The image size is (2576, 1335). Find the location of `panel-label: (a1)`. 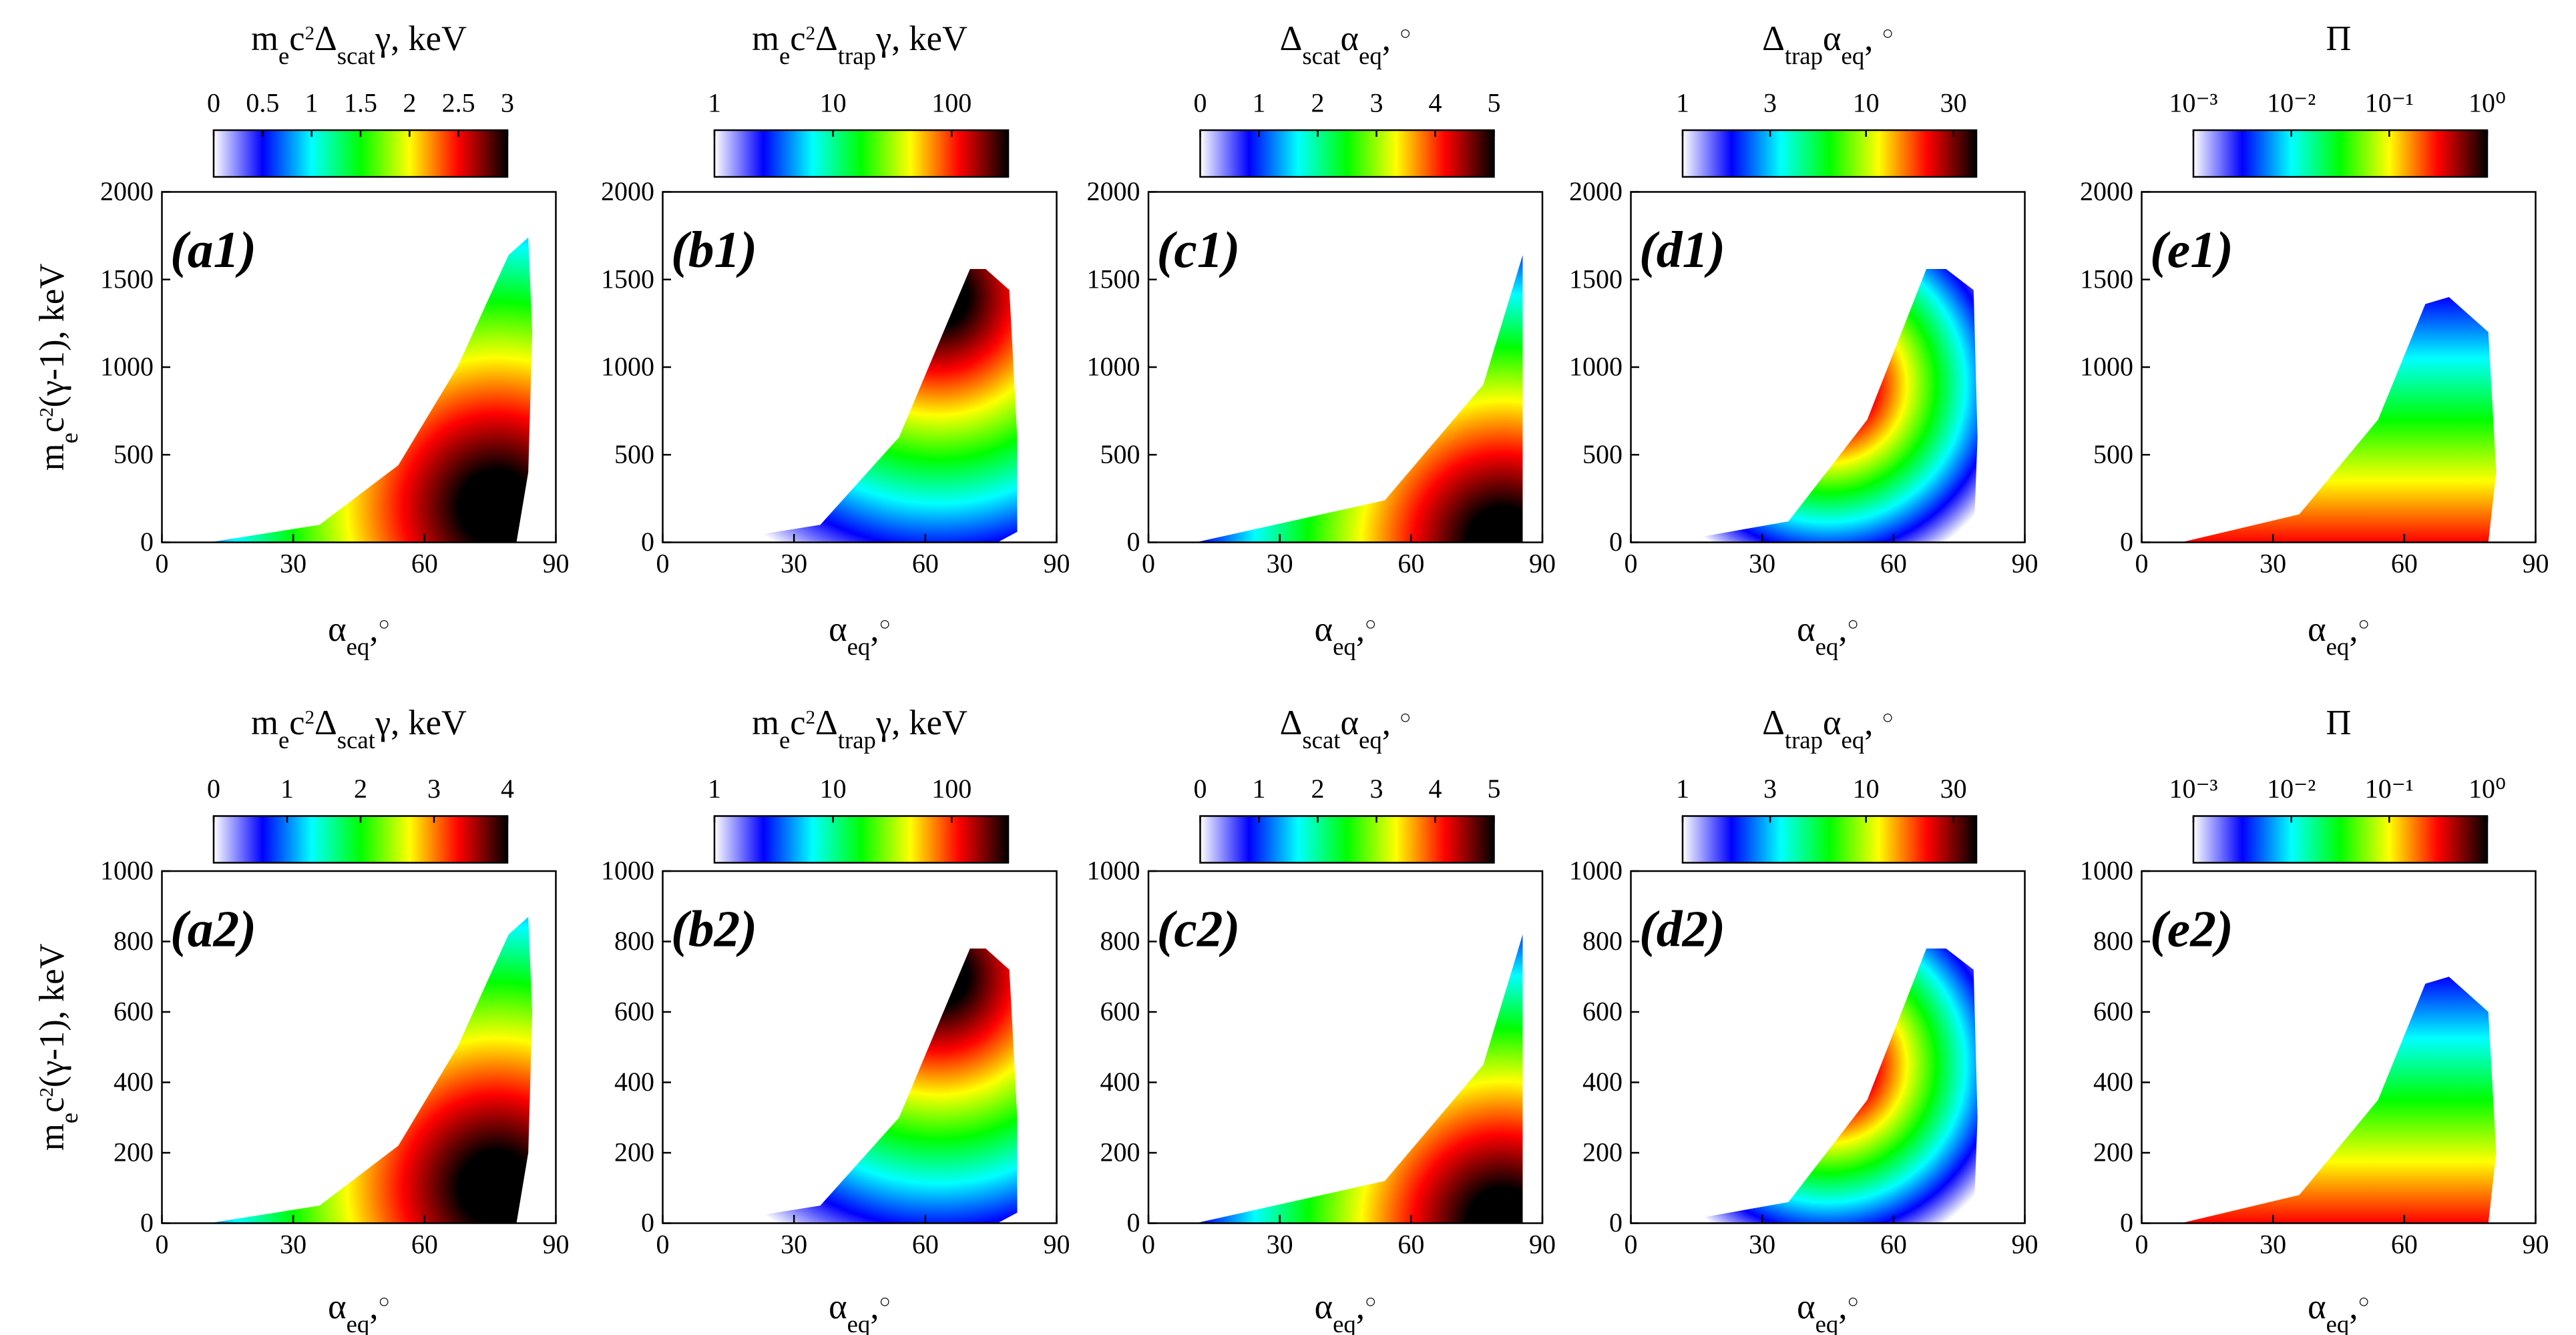

panel-label: (a1) is located at coordinates (213, 249).